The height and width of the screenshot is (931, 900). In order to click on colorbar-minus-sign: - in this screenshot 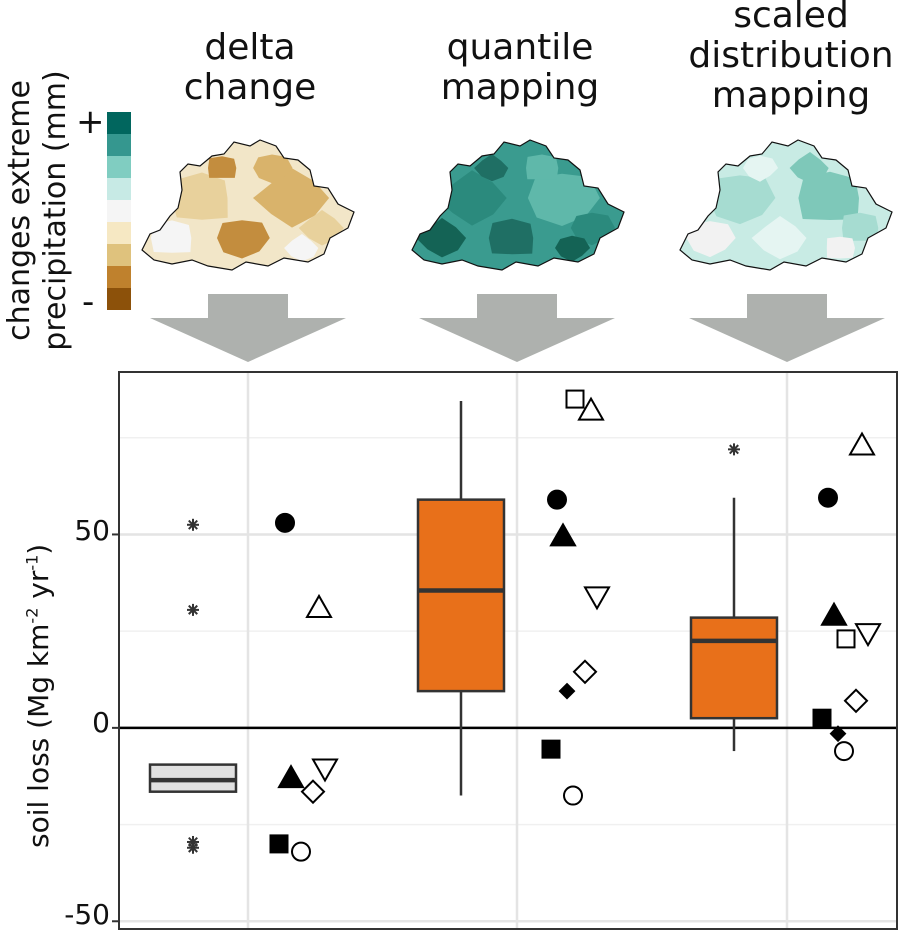, I will do `click(88, 302)`.